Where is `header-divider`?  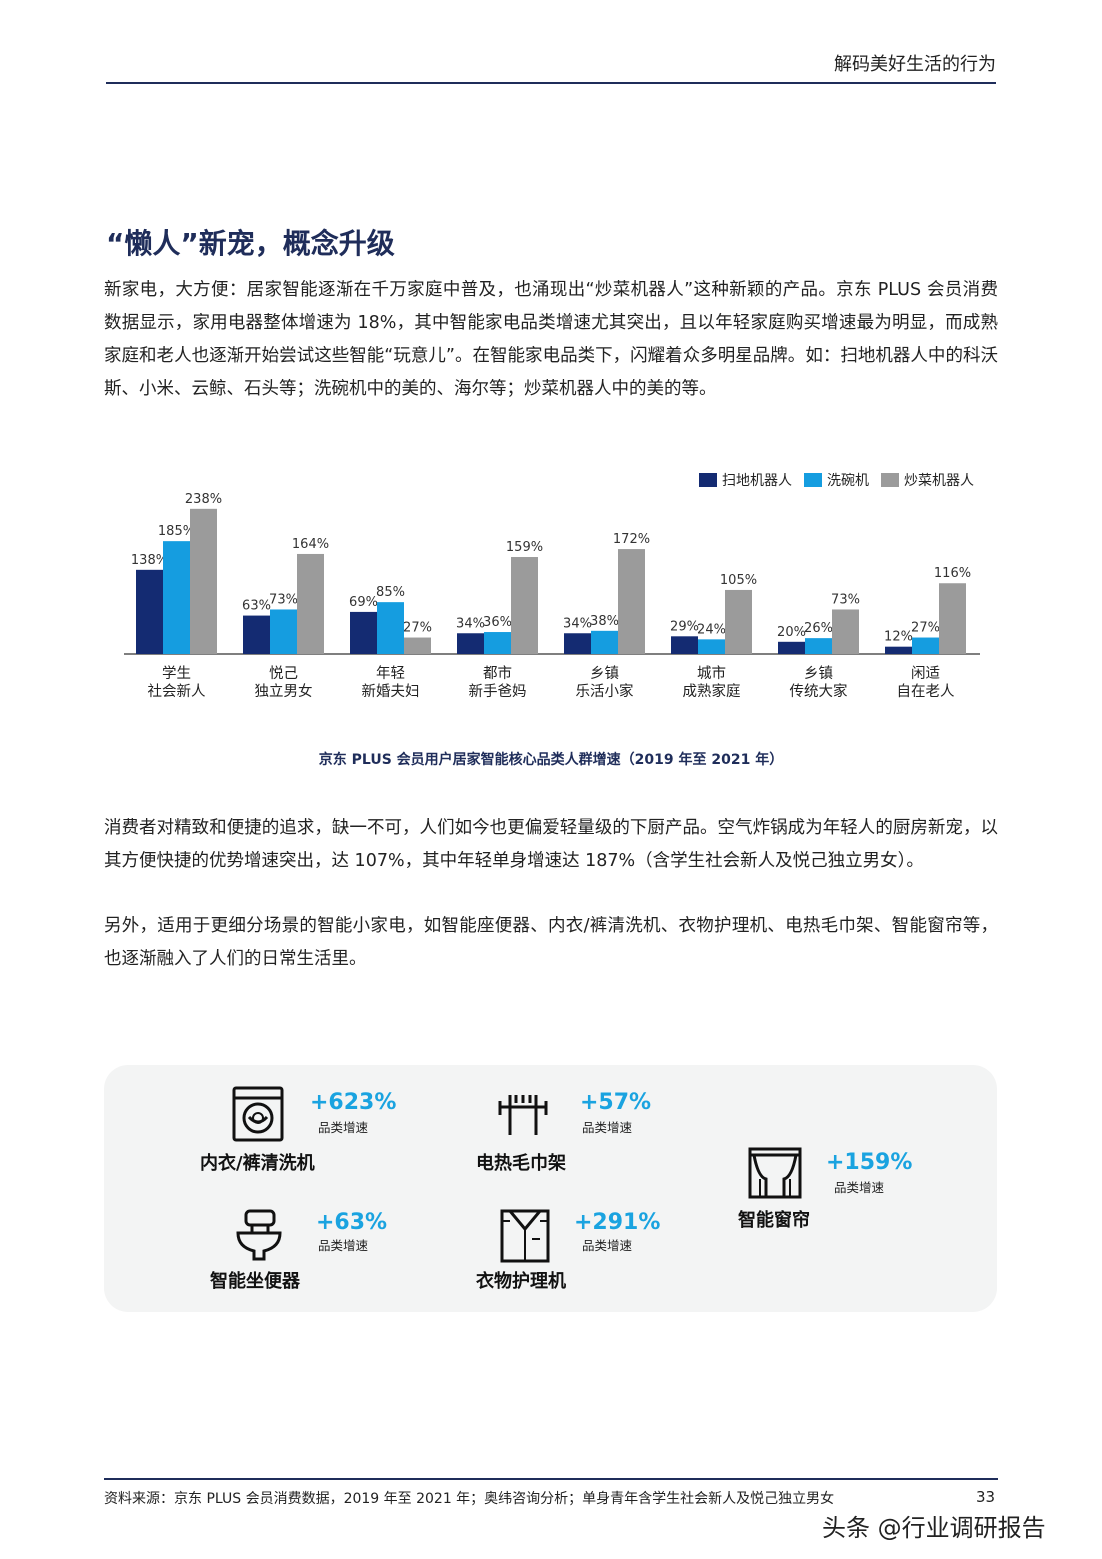
header-divider is located at coordinates (551, 83).